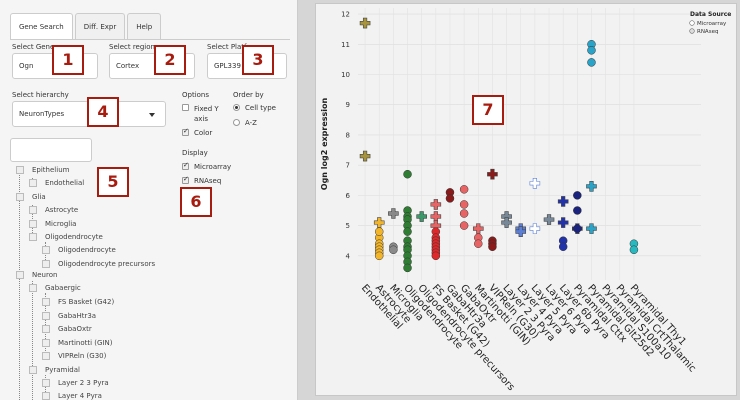 The width and height of the screenshot is (740, 400). I want to click on tree-item-oligodendrocyte: Oligodendrocyte, so click(79, 250).